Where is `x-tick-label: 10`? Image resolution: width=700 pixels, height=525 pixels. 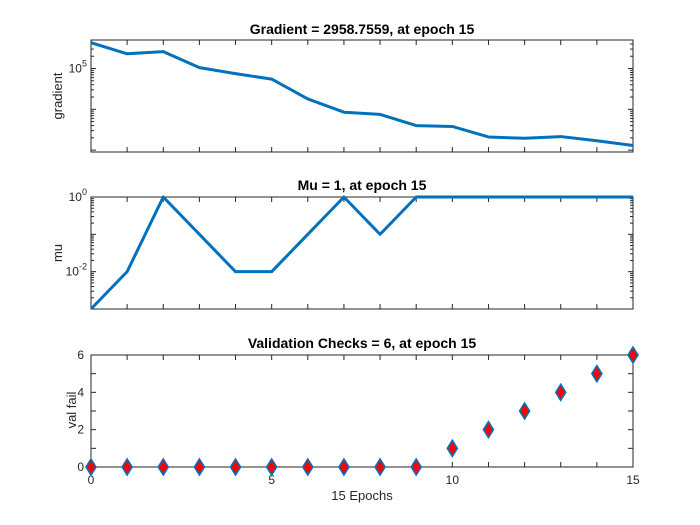
x-tick-label: 10 is located at coordinates (453, 480).